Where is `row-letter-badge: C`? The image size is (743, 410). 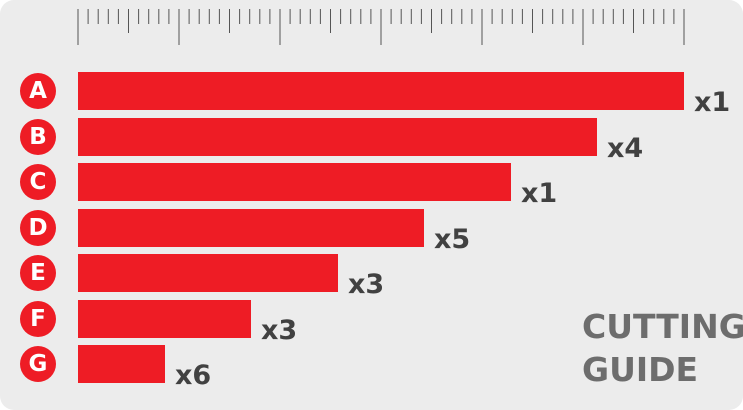 row-letter-badge: C is located at coordinates (38, 182).